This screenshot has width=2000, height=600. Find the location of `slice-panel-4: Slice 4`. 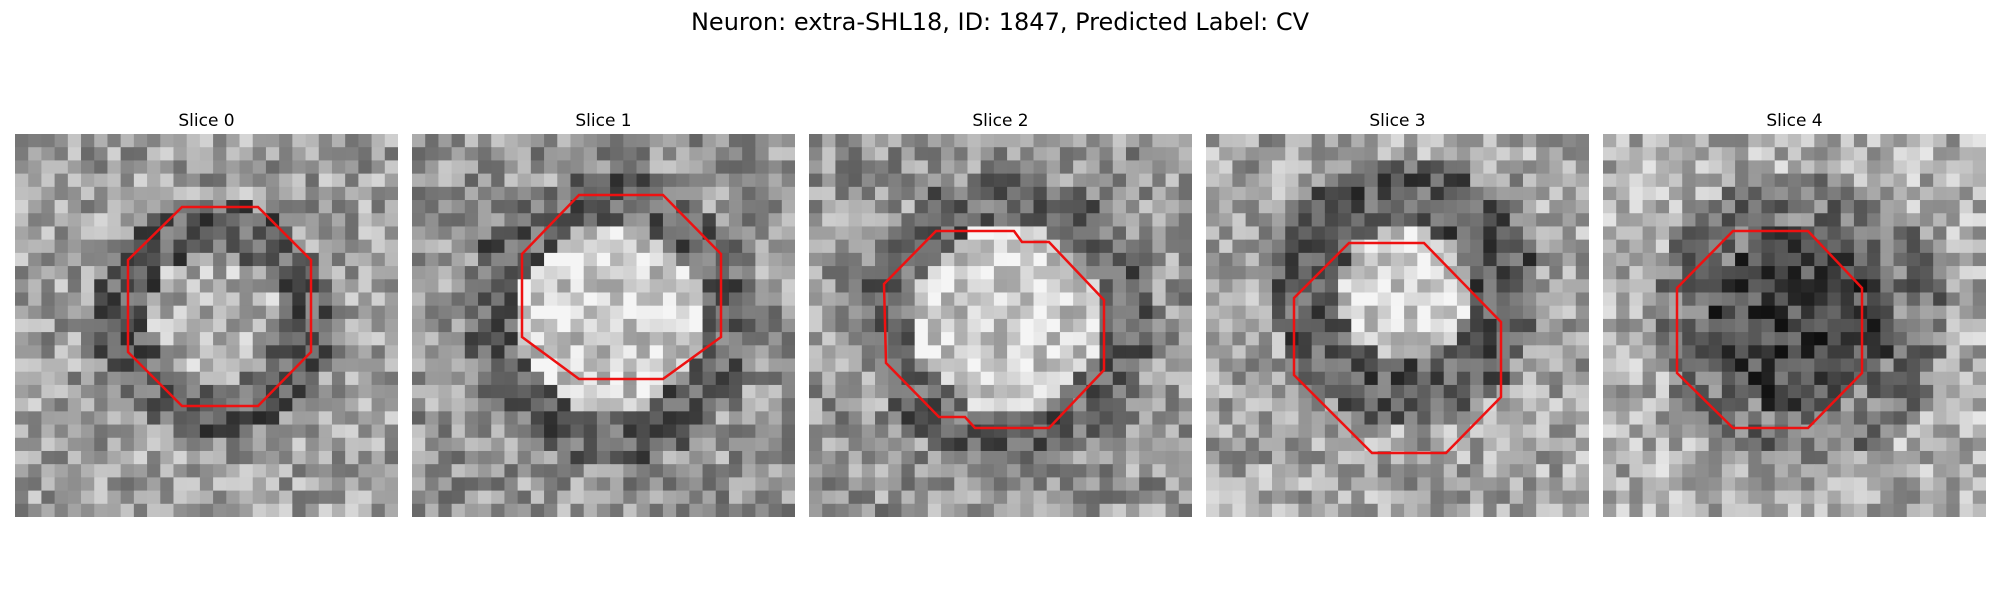

slice-panel-4: Slice 4 is located at coordinates (1794, 313).